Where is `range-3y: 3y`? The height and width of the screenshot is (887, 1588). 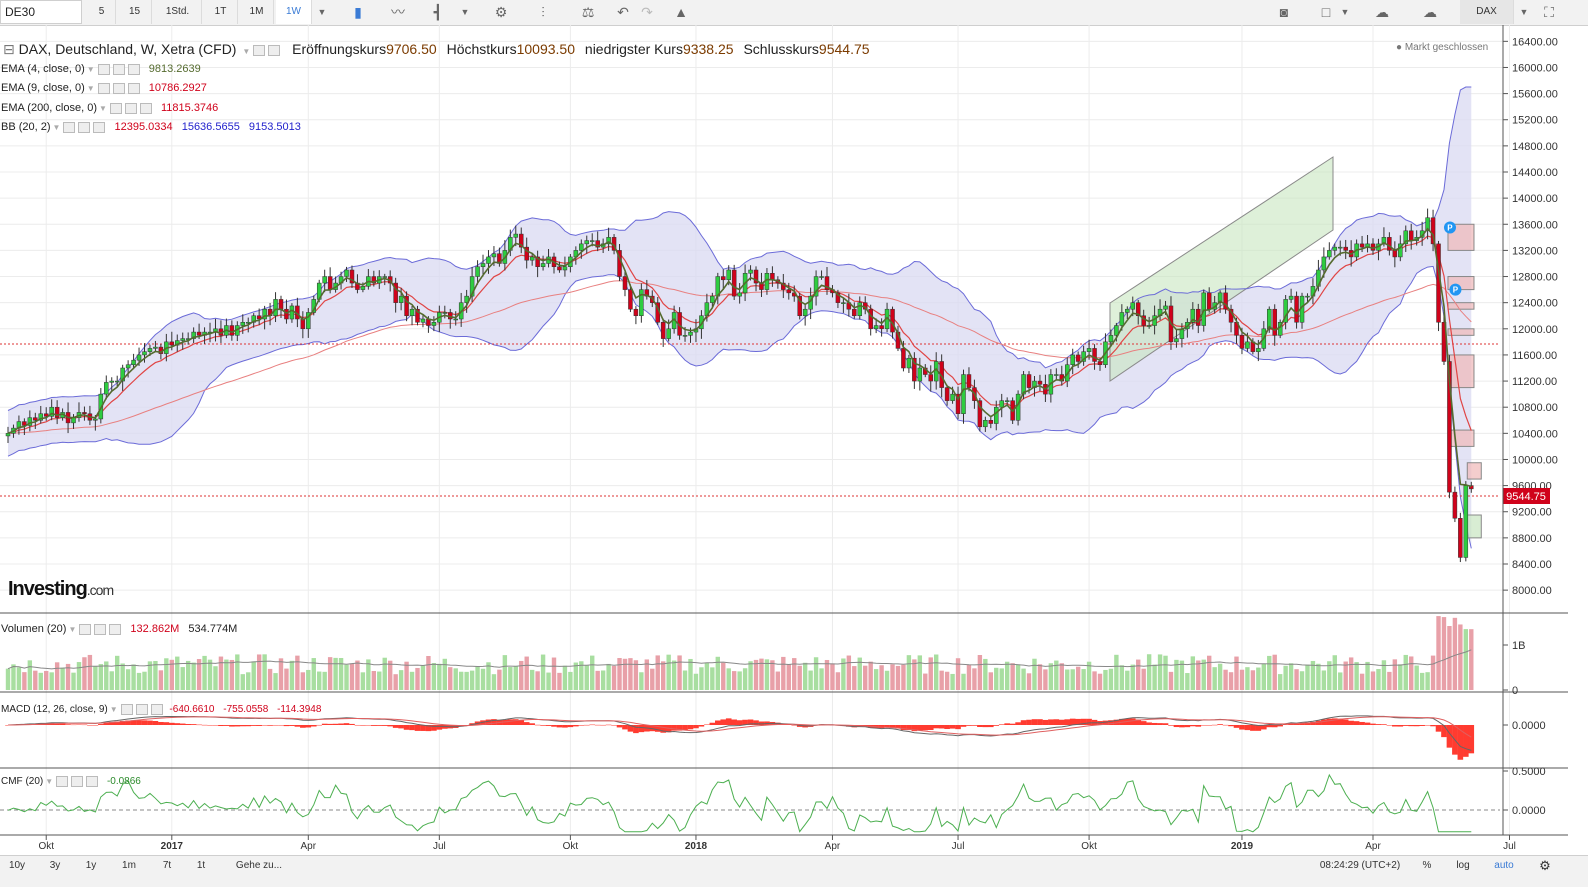
range-3y: 3y is located at coordinates (55, 865).